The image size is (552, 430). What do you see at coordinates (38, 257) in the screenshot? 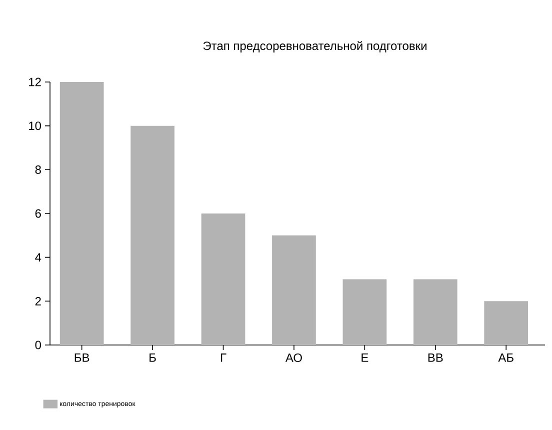
I see `y-tick-label: 4` at bounding box center [38, 257].